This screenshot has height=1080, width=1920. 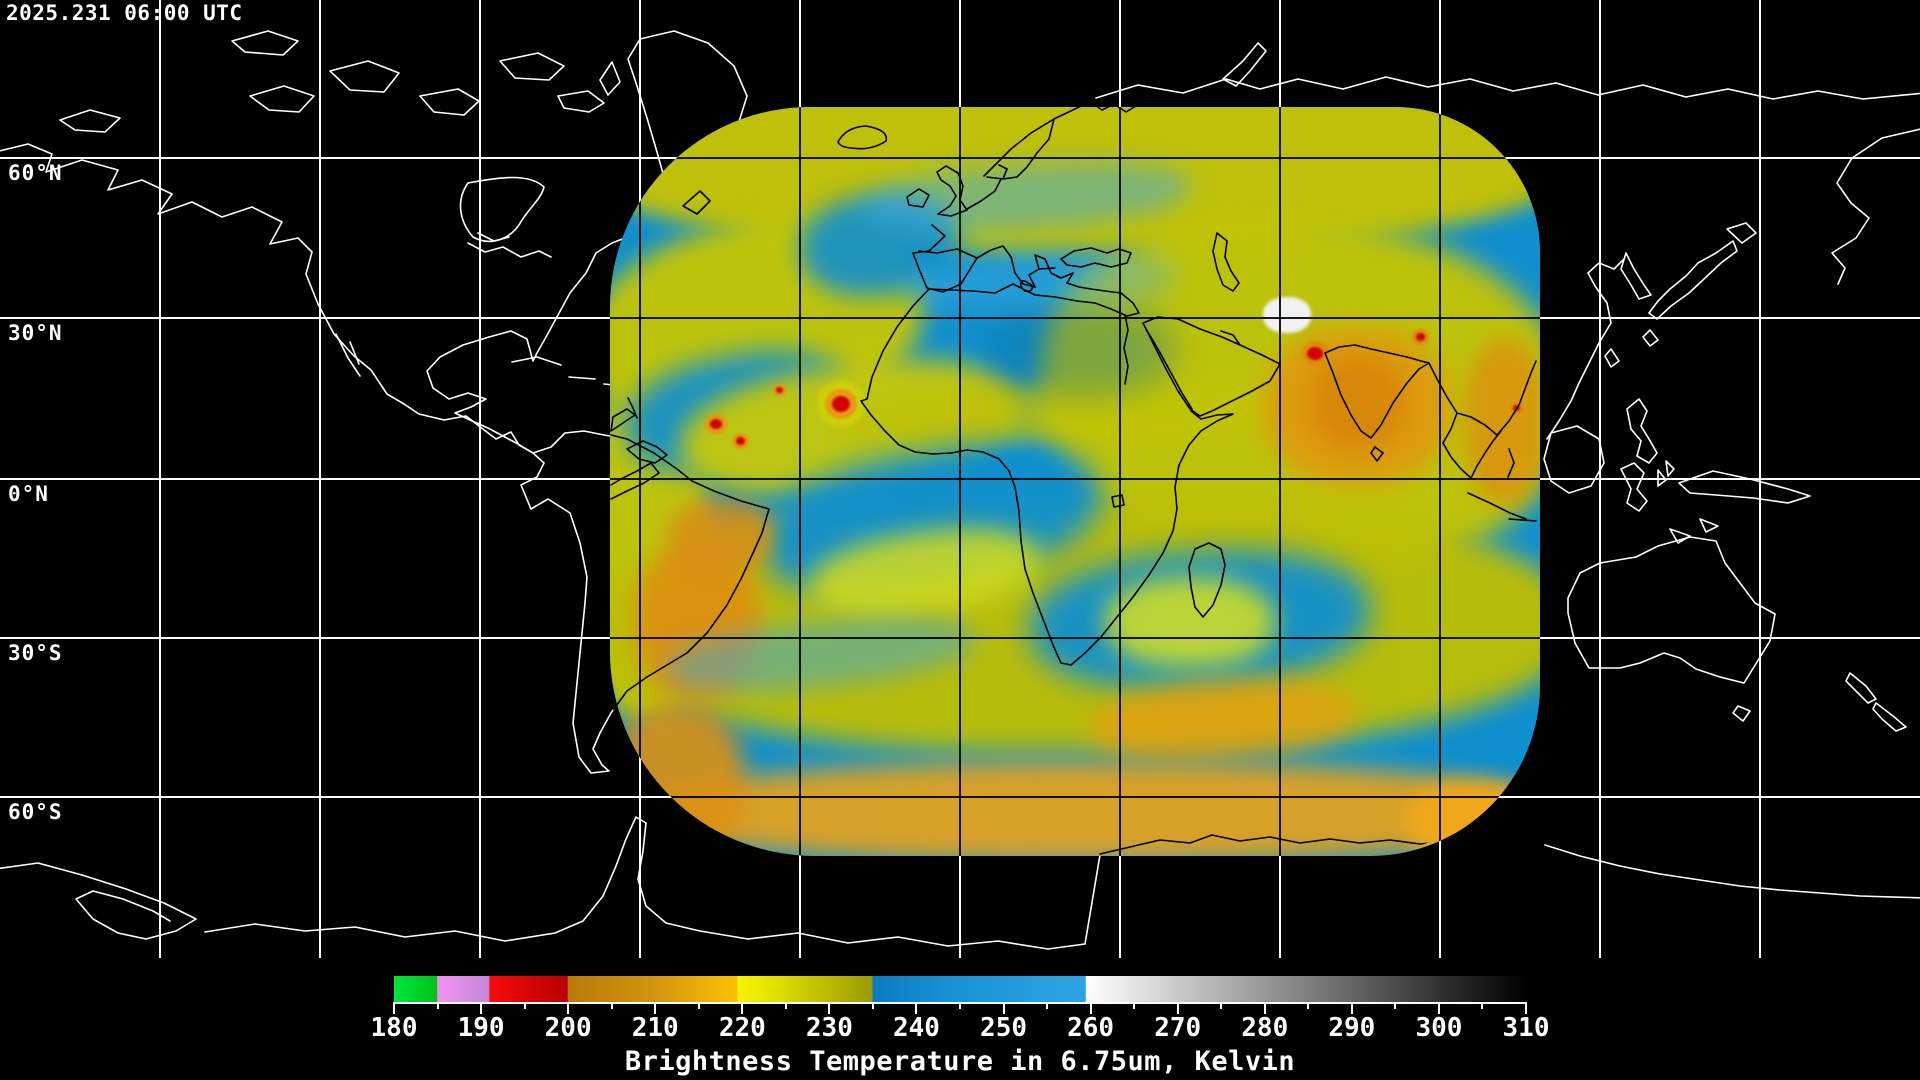 I want to click on colorbar-caption: Brightness Temperature in 6.75um, Kelvin, so click(x=960, y=1061).